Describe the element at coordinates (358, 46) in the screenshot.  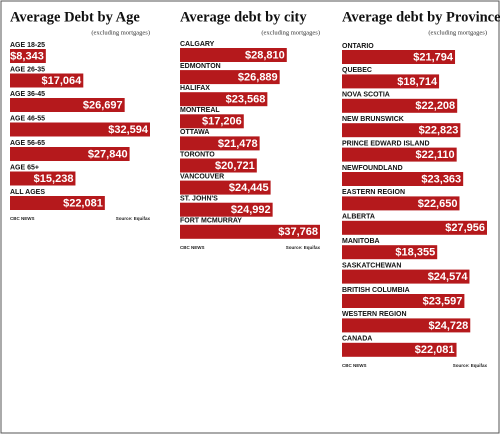
I see `category-label: ONTARIO` at that location.